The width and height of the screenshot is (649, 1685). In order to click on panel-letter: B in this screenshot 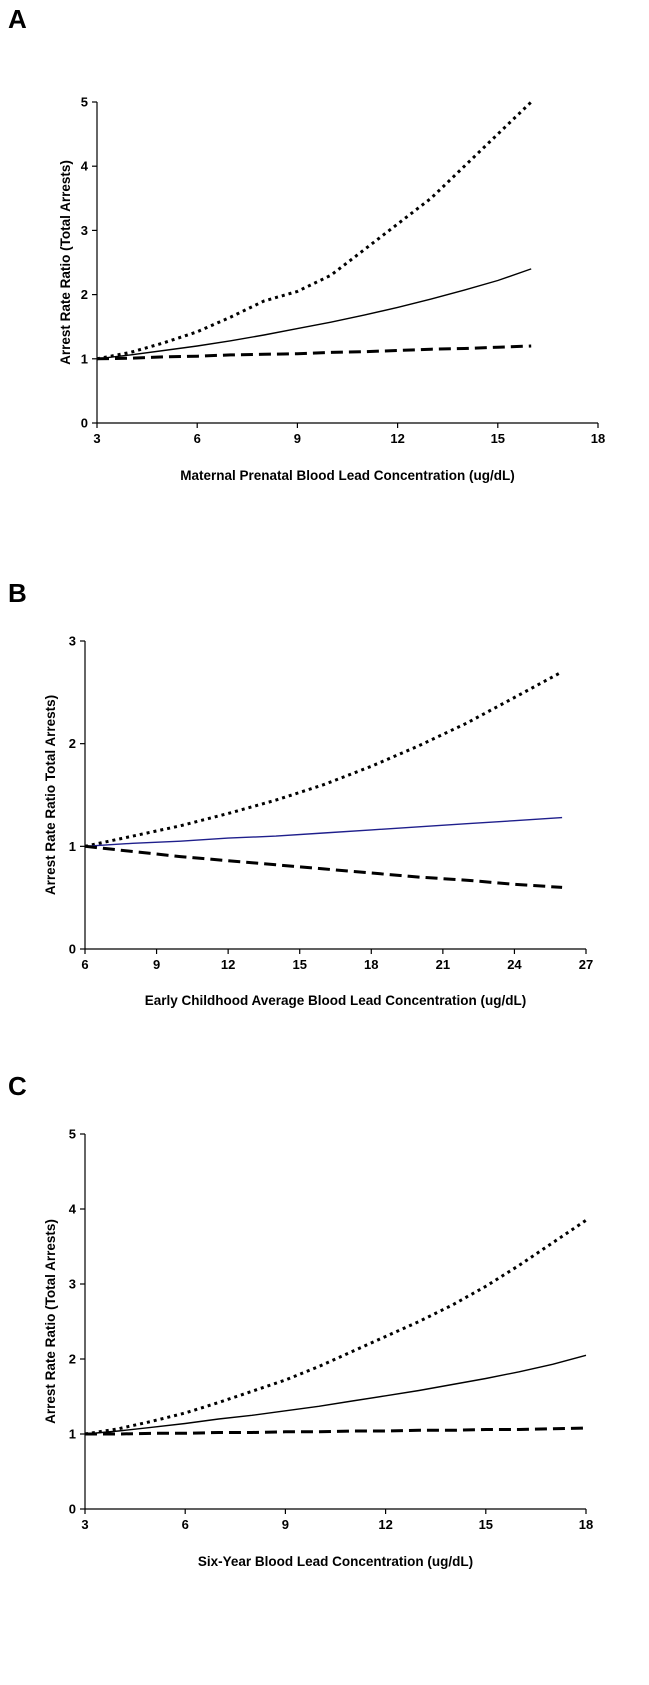, I will do `click(17, 593)`.